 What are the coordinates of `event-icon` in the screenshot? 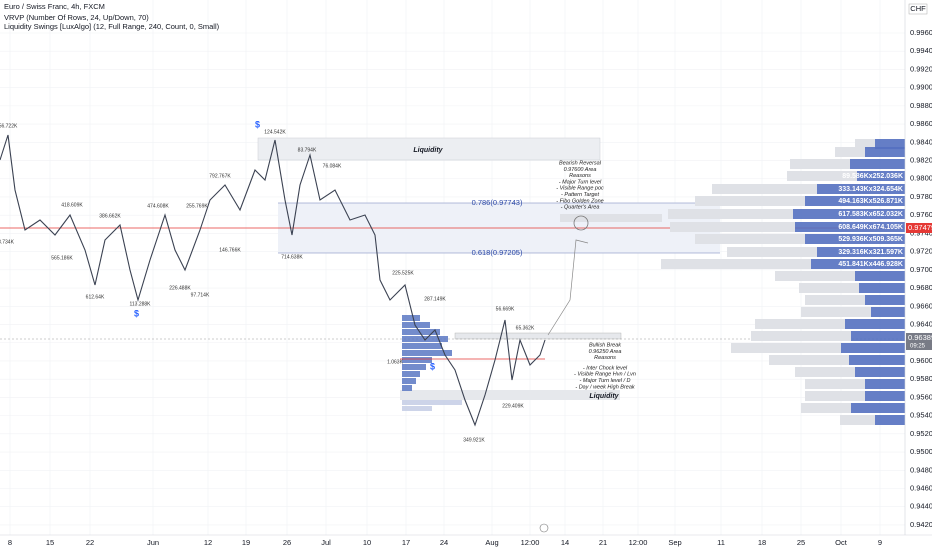 It's located at (544, 528).